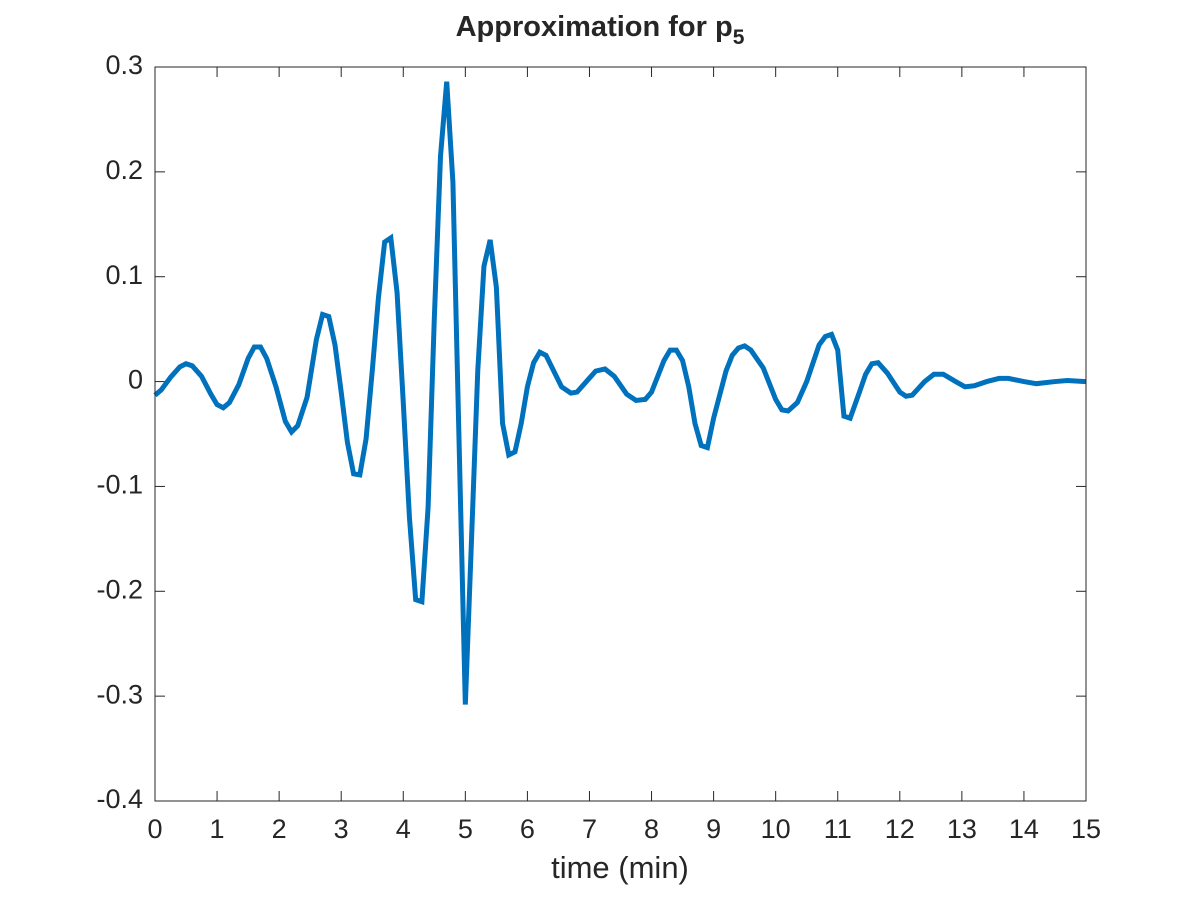 Image resolution: width=1200 pixels, height=900 pixels. I want to click on x-axis-label: time (min), so click(620, 867).